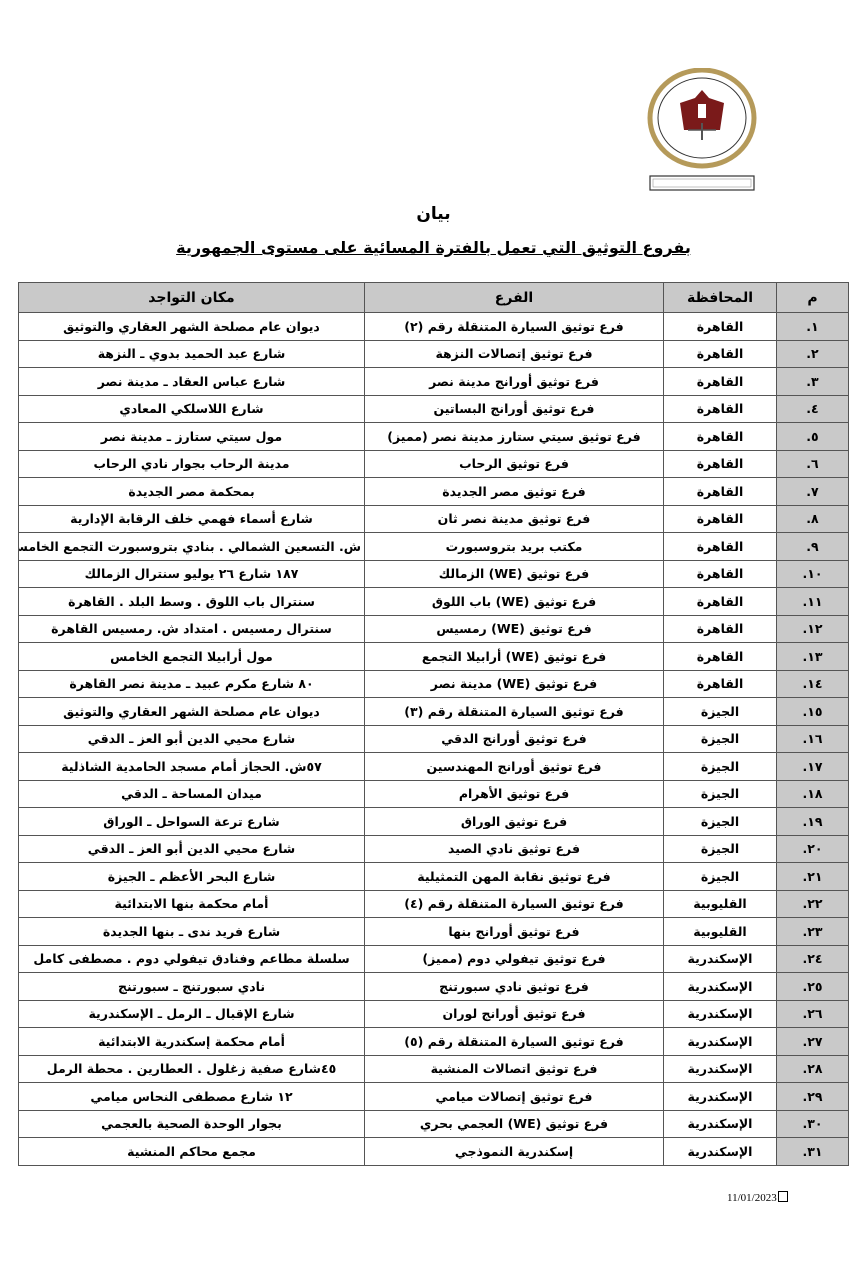 The height and width of the screenshot is (1280, 867). Describe the element at coordinates (191, 1151) in the screenshot. I see `cell-location: مجمع محاكم المنشية` at that location.